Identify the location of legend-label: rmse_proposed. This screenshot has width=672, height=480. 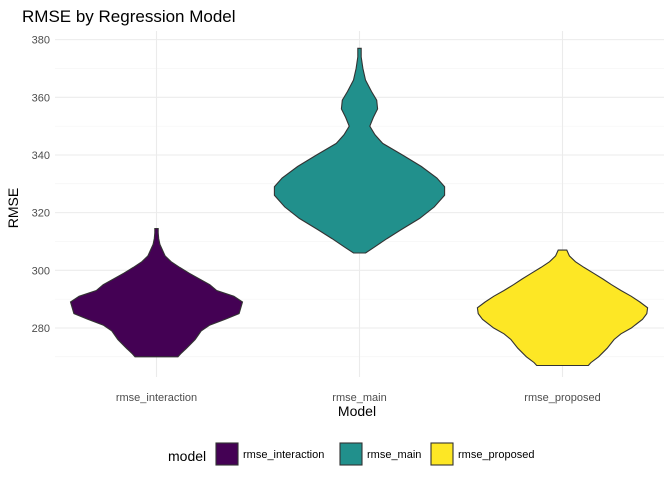
(496, 455).